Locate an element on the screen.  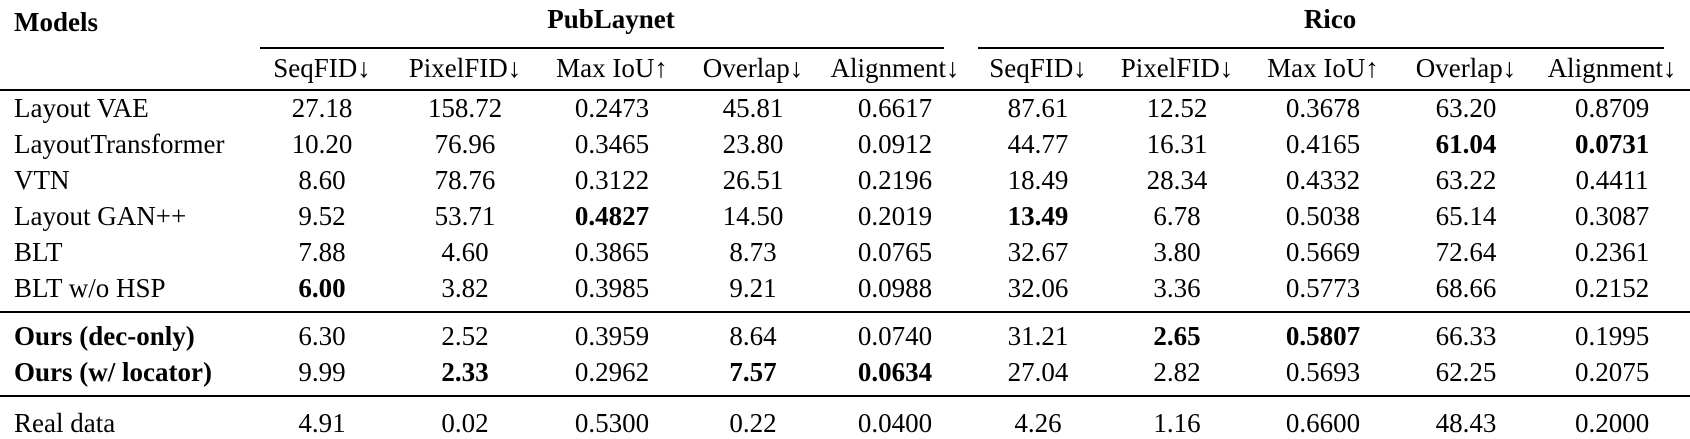
column-header-1-0: SeqFID↓ is located at coordinates (1038, 70).